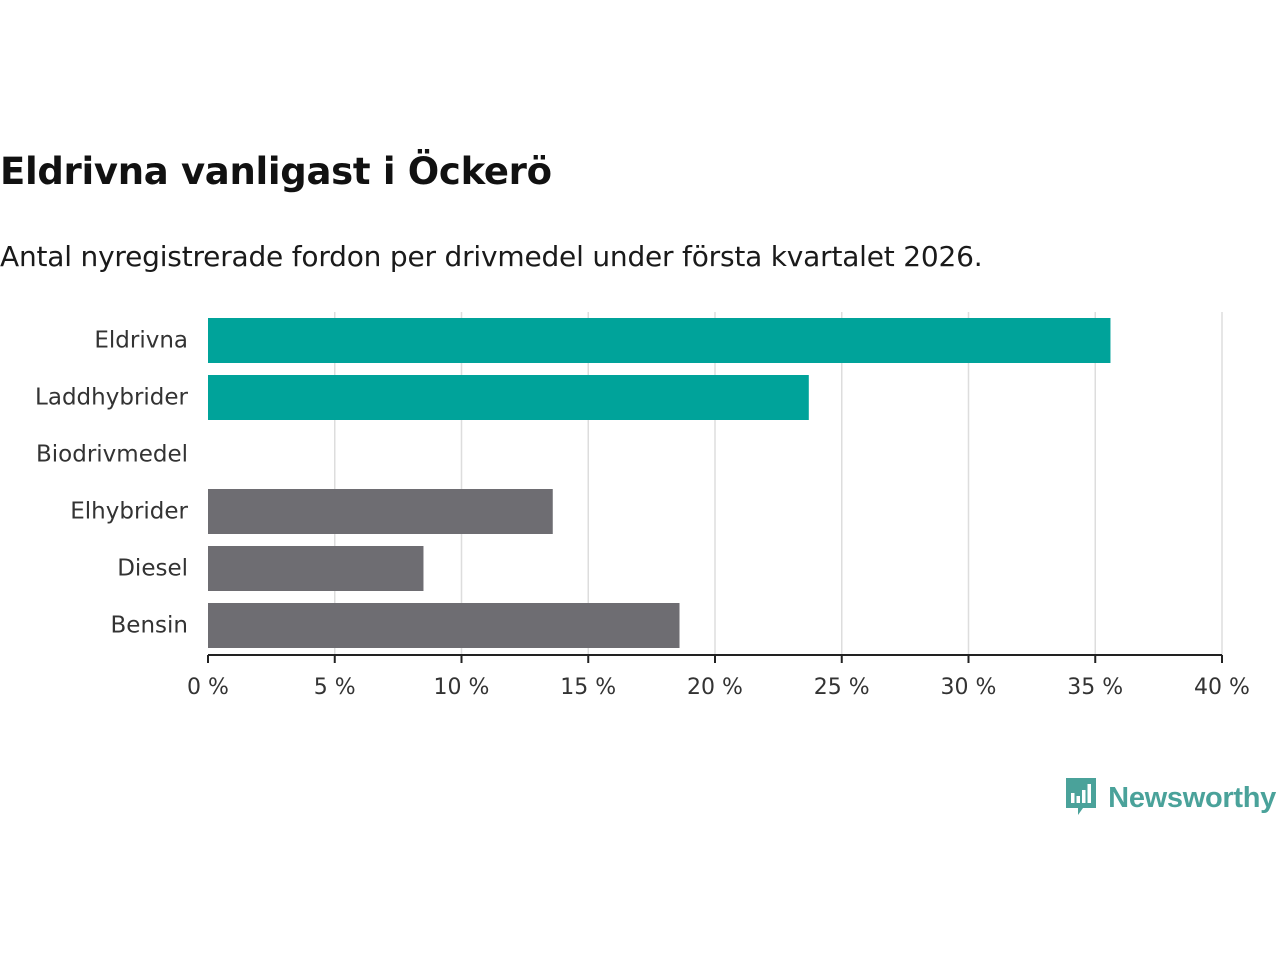 The image size is (1280, 960). I want to click on newsworthy-chart-icon, so click(1081, 798).